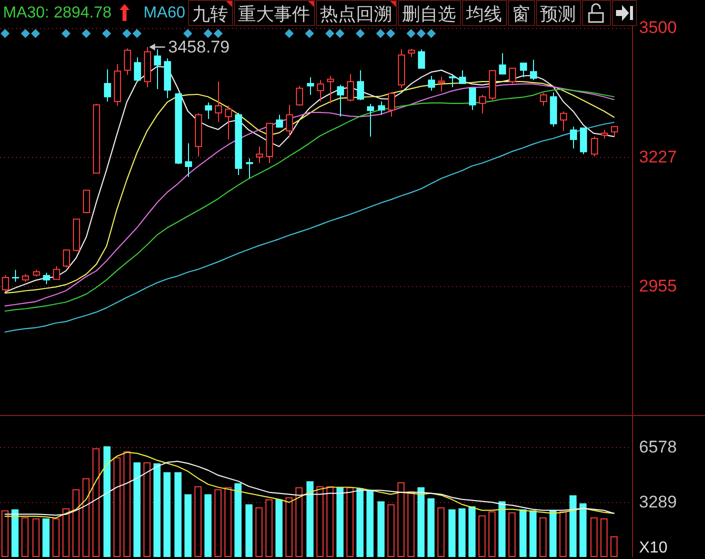 Image resolution: width=705 pixels, height=559 pixels. Describe the element at coordinates (199, 47) in the screenshot. I see `annotation: 3458.79` at that location.